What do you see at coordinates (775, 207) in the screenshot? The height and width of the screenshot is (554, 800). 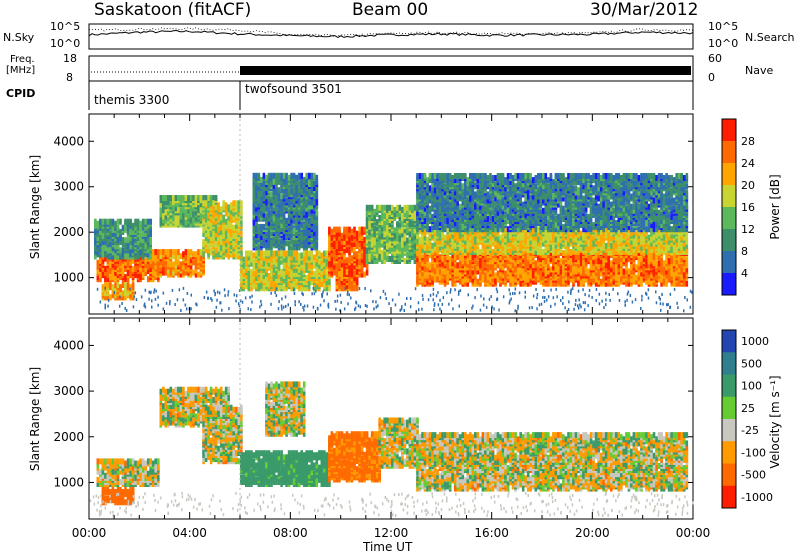 I see `power-colorbar-label: Power [dB]` at bounding box center [775, 207].